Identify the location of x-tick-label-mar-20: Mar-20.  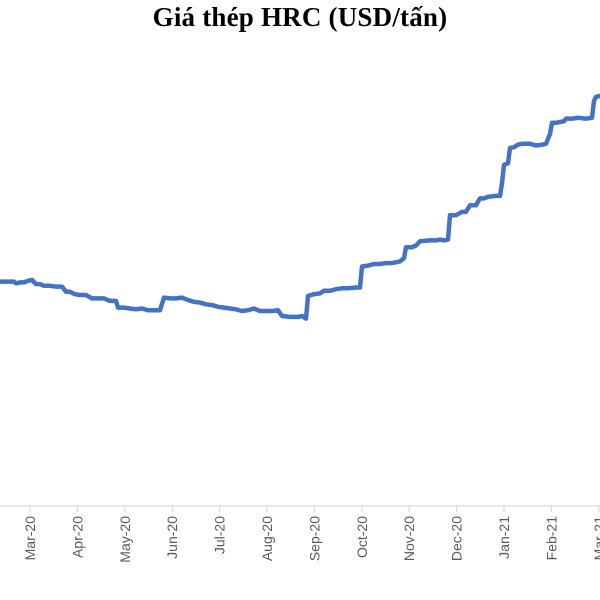
(30, 538).